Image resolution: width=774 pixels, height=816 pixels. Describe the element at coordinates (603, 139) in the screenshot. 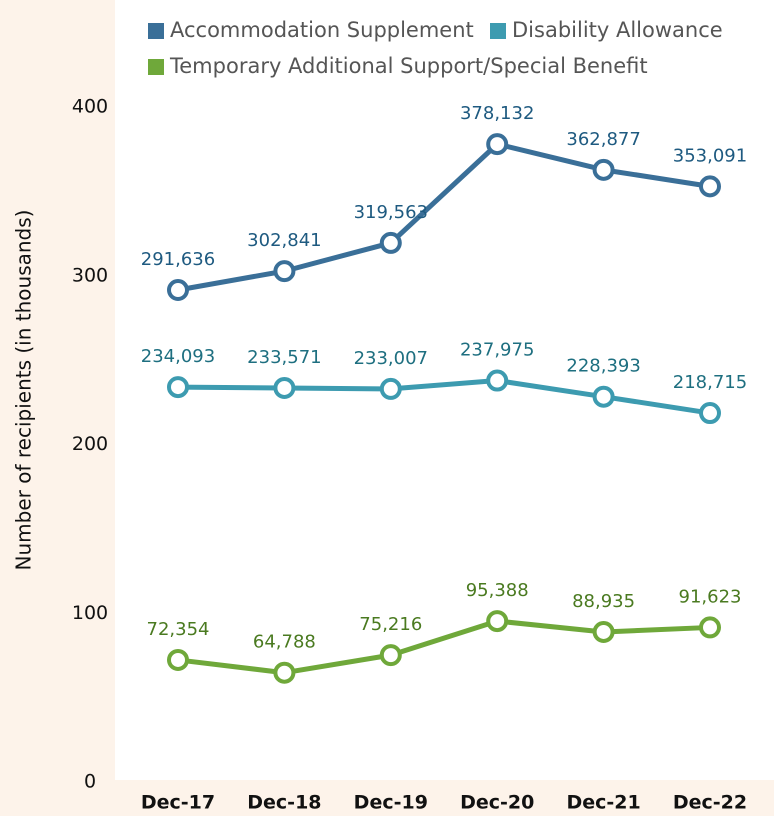

I see `data-label: 362,877` at that location.